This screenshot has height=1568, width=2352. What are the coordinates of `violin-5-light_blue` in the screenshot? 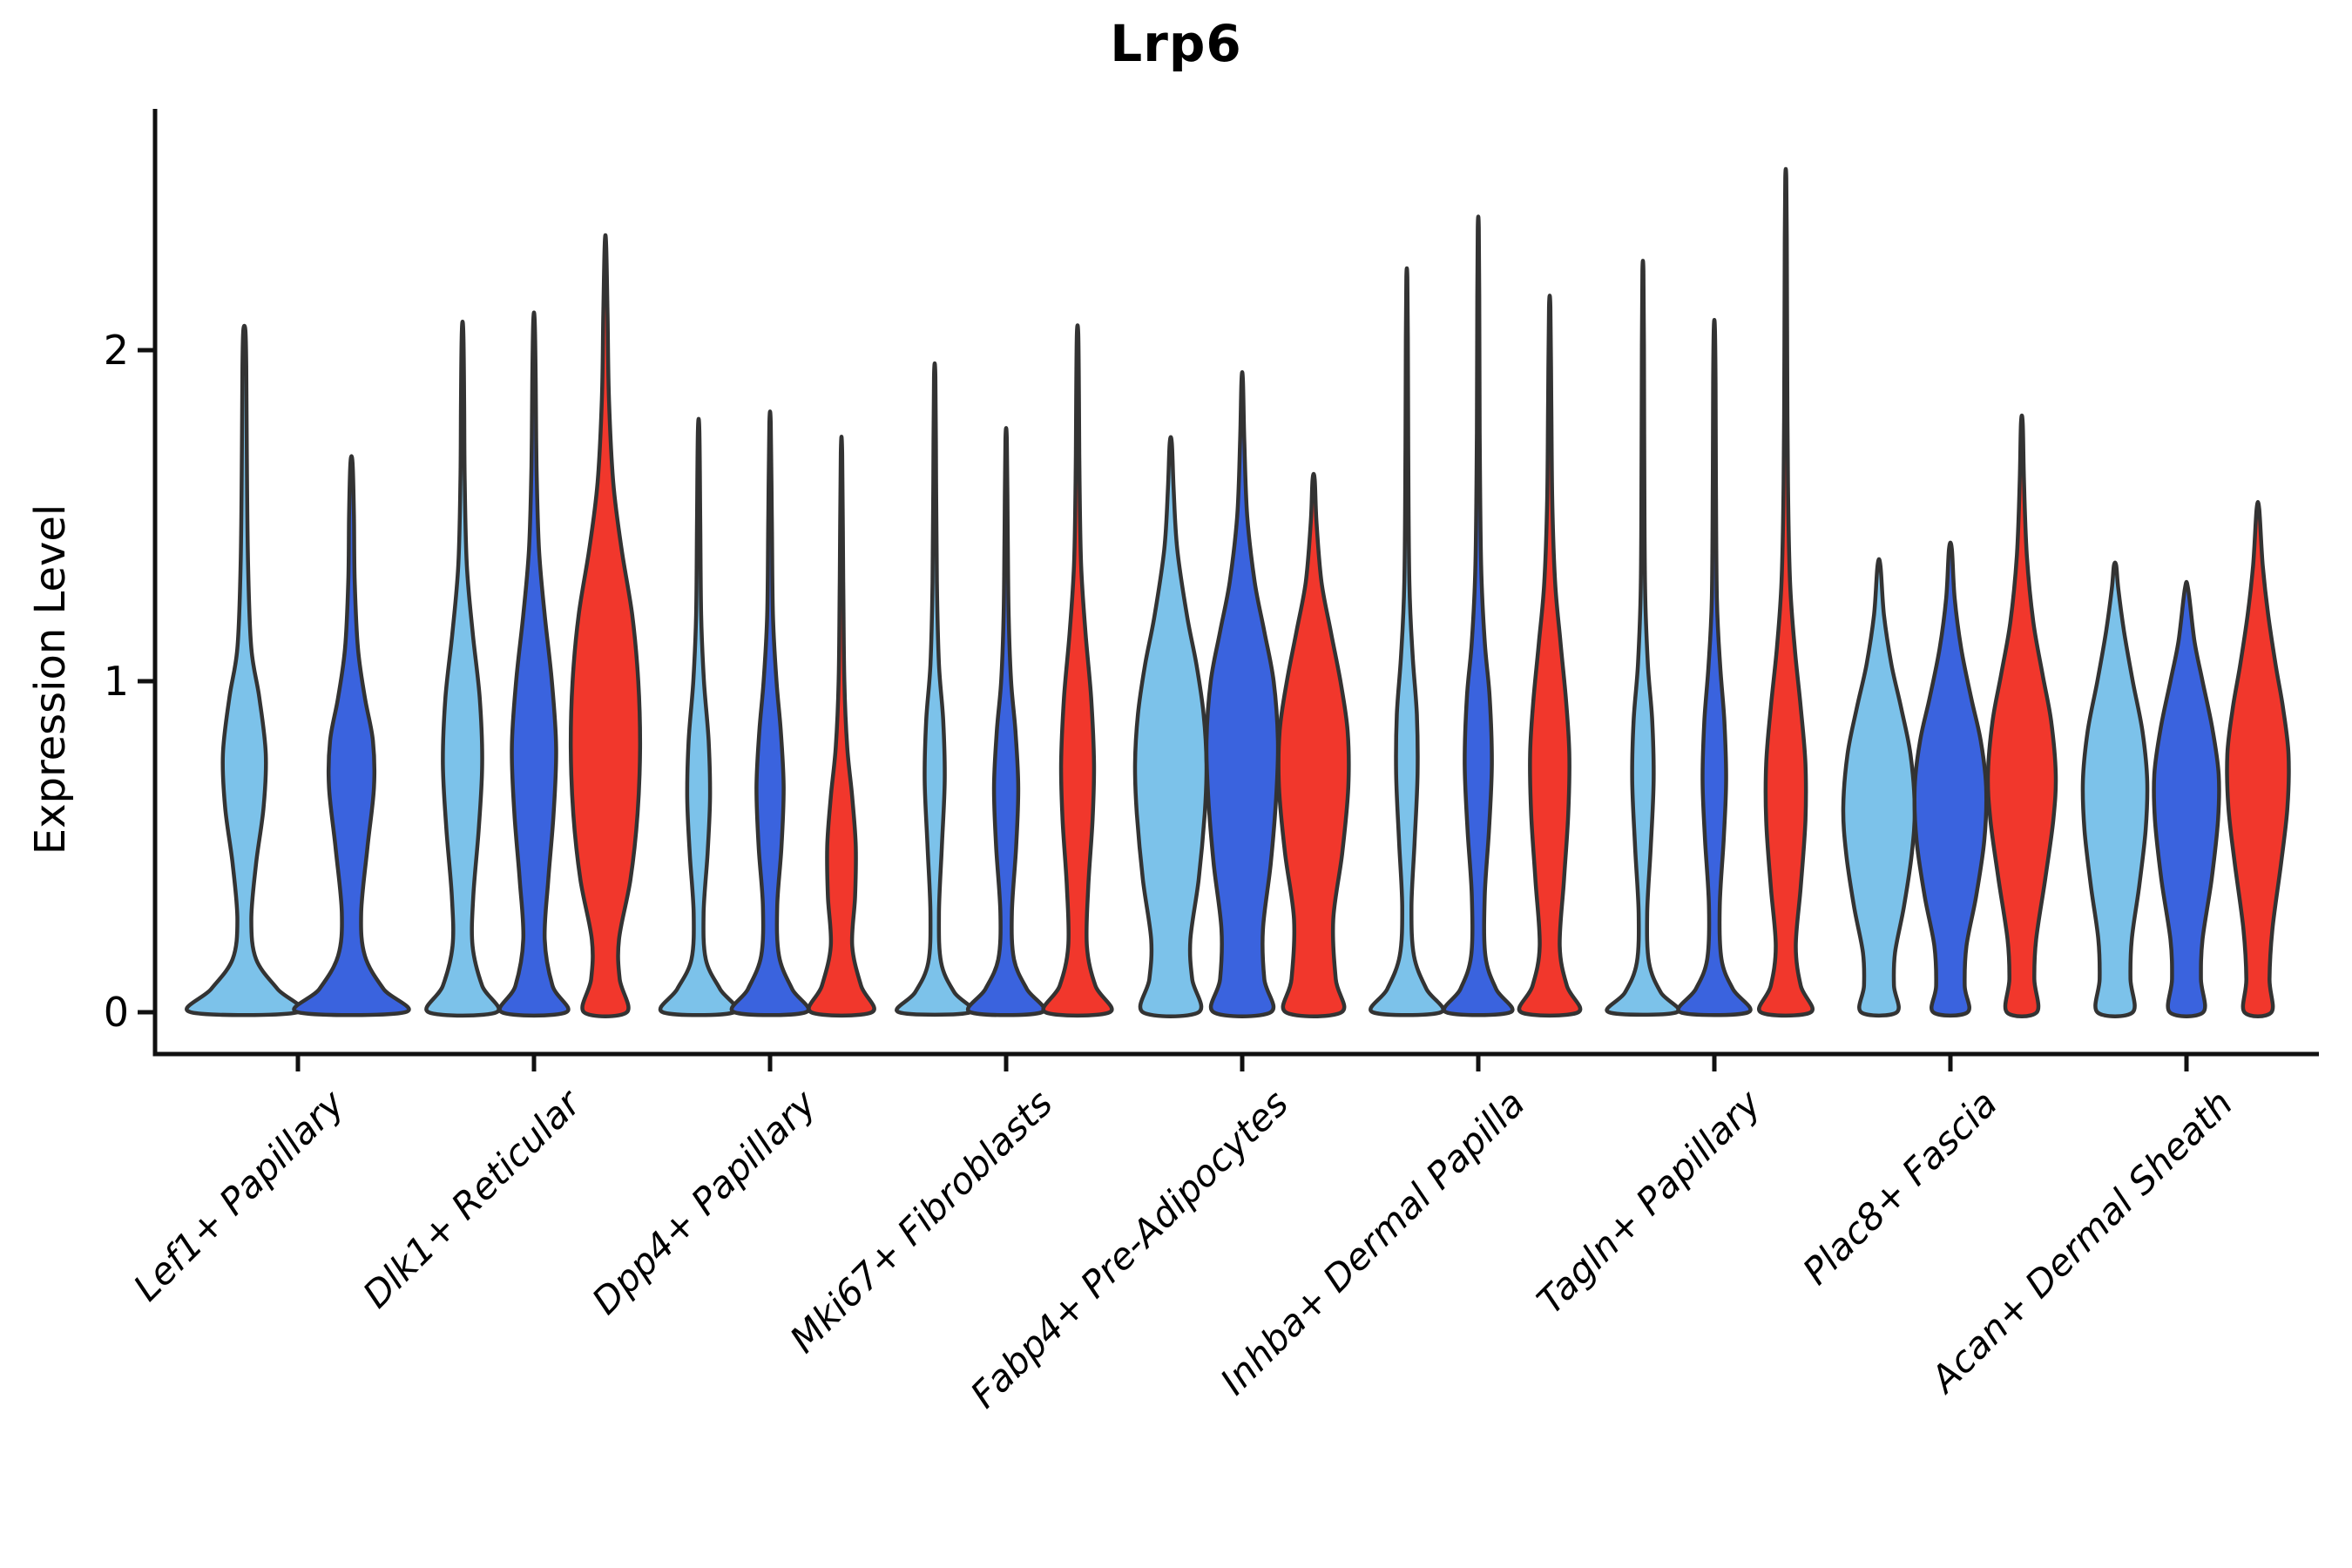 It's located at (1407, 641).